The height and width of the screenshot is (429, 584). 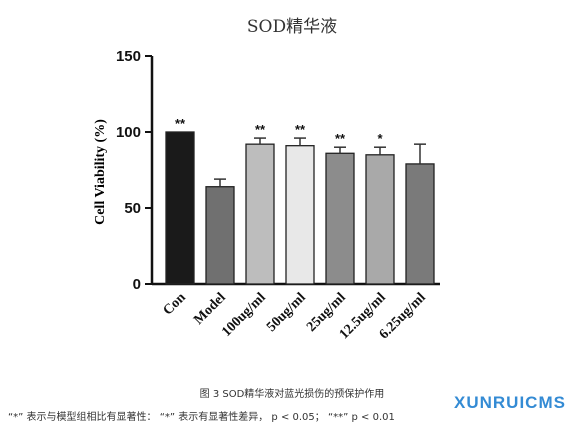 What do you see at coordinates (380, 138) in the screenshot?
I see `significance-marker: *` at bounding box center [380, 138].